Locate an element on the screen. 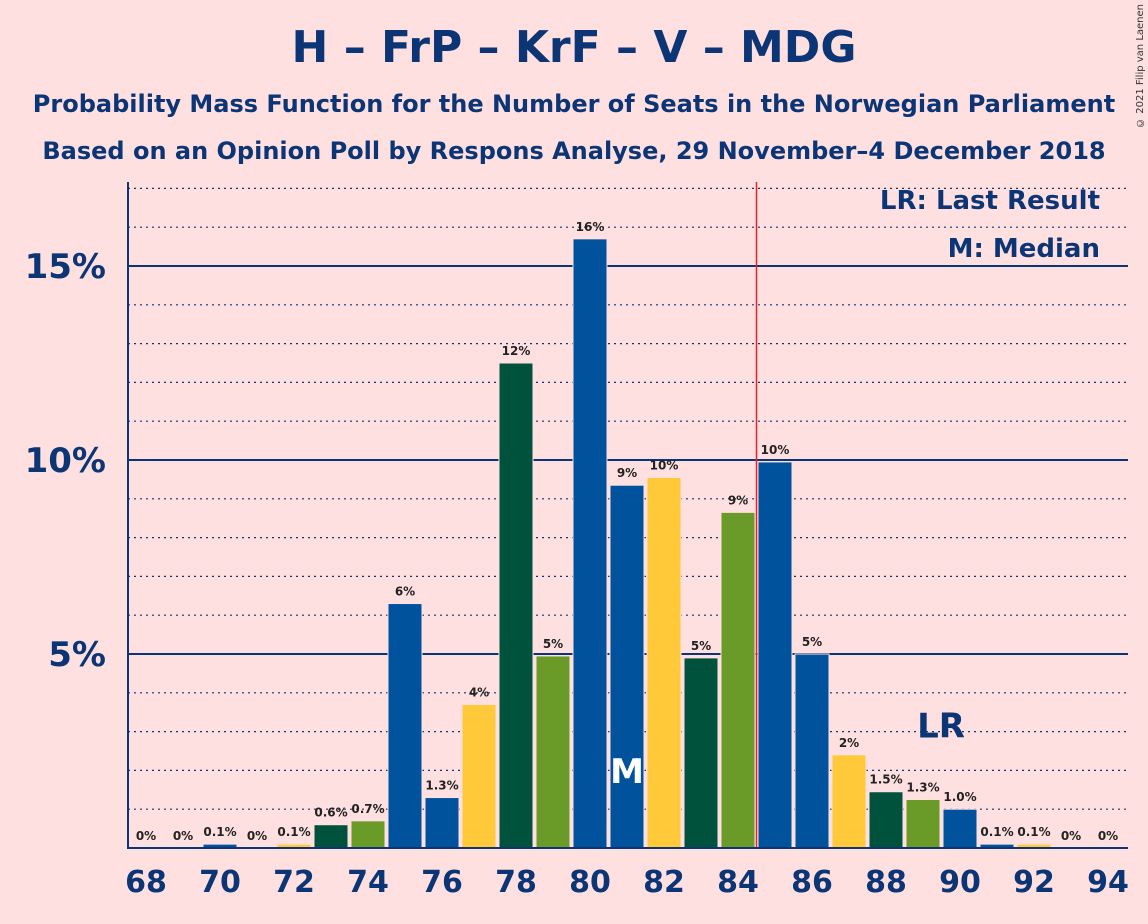  data-label-seat-84: 9% is located at coordinates (738, 500).